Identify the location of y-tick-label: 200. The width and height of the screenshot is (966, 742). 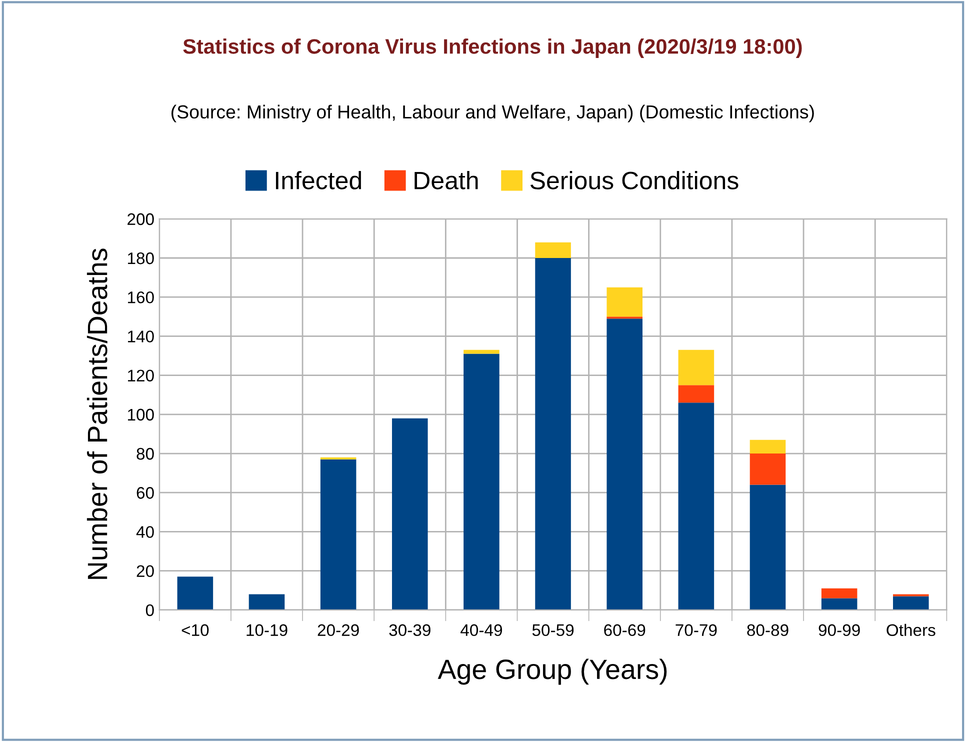
(141, 219).